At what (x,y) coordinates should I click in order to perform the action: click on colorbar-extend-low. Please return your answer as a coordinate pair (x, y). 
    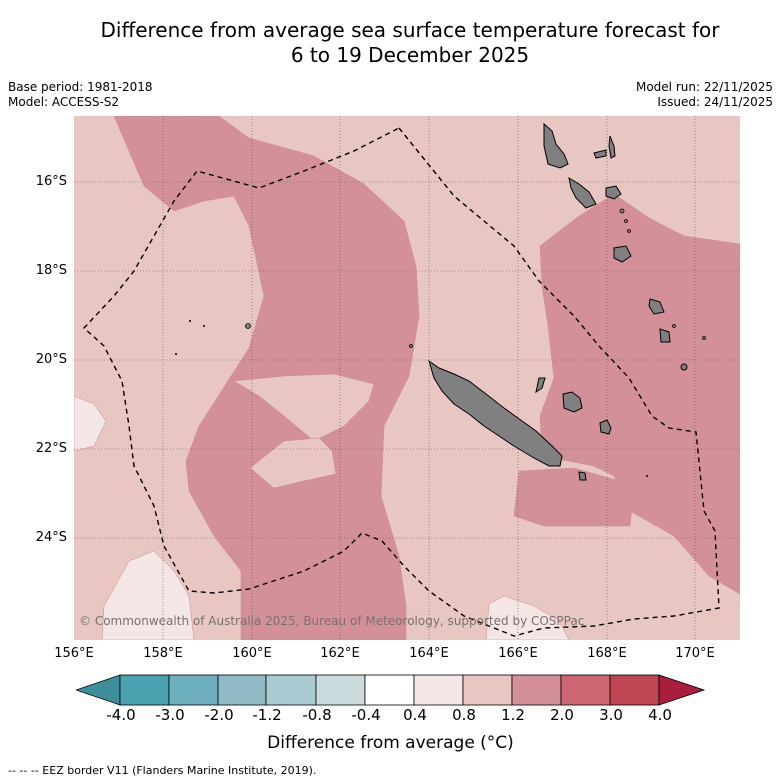
    Looking at the image, I should click on (98, 690).